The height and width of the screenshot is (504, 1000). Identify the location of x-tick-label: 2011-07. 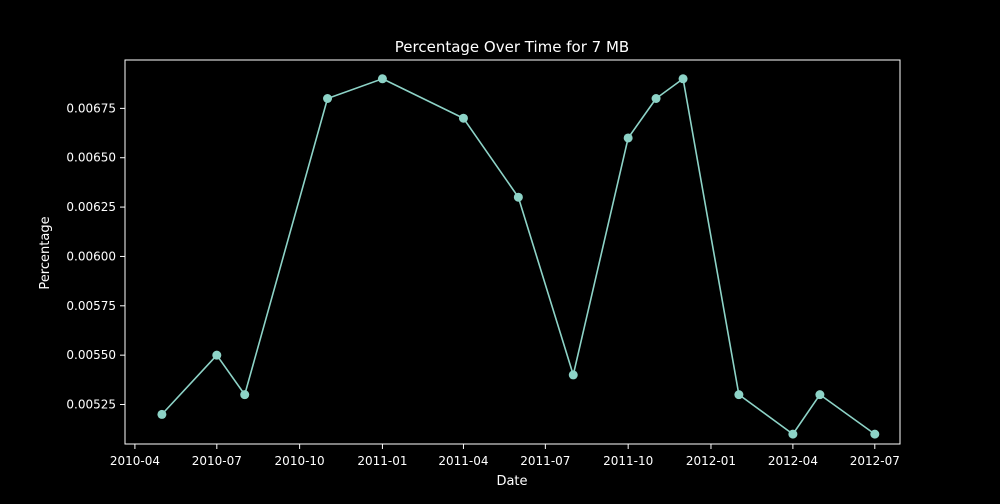
(545, 461).